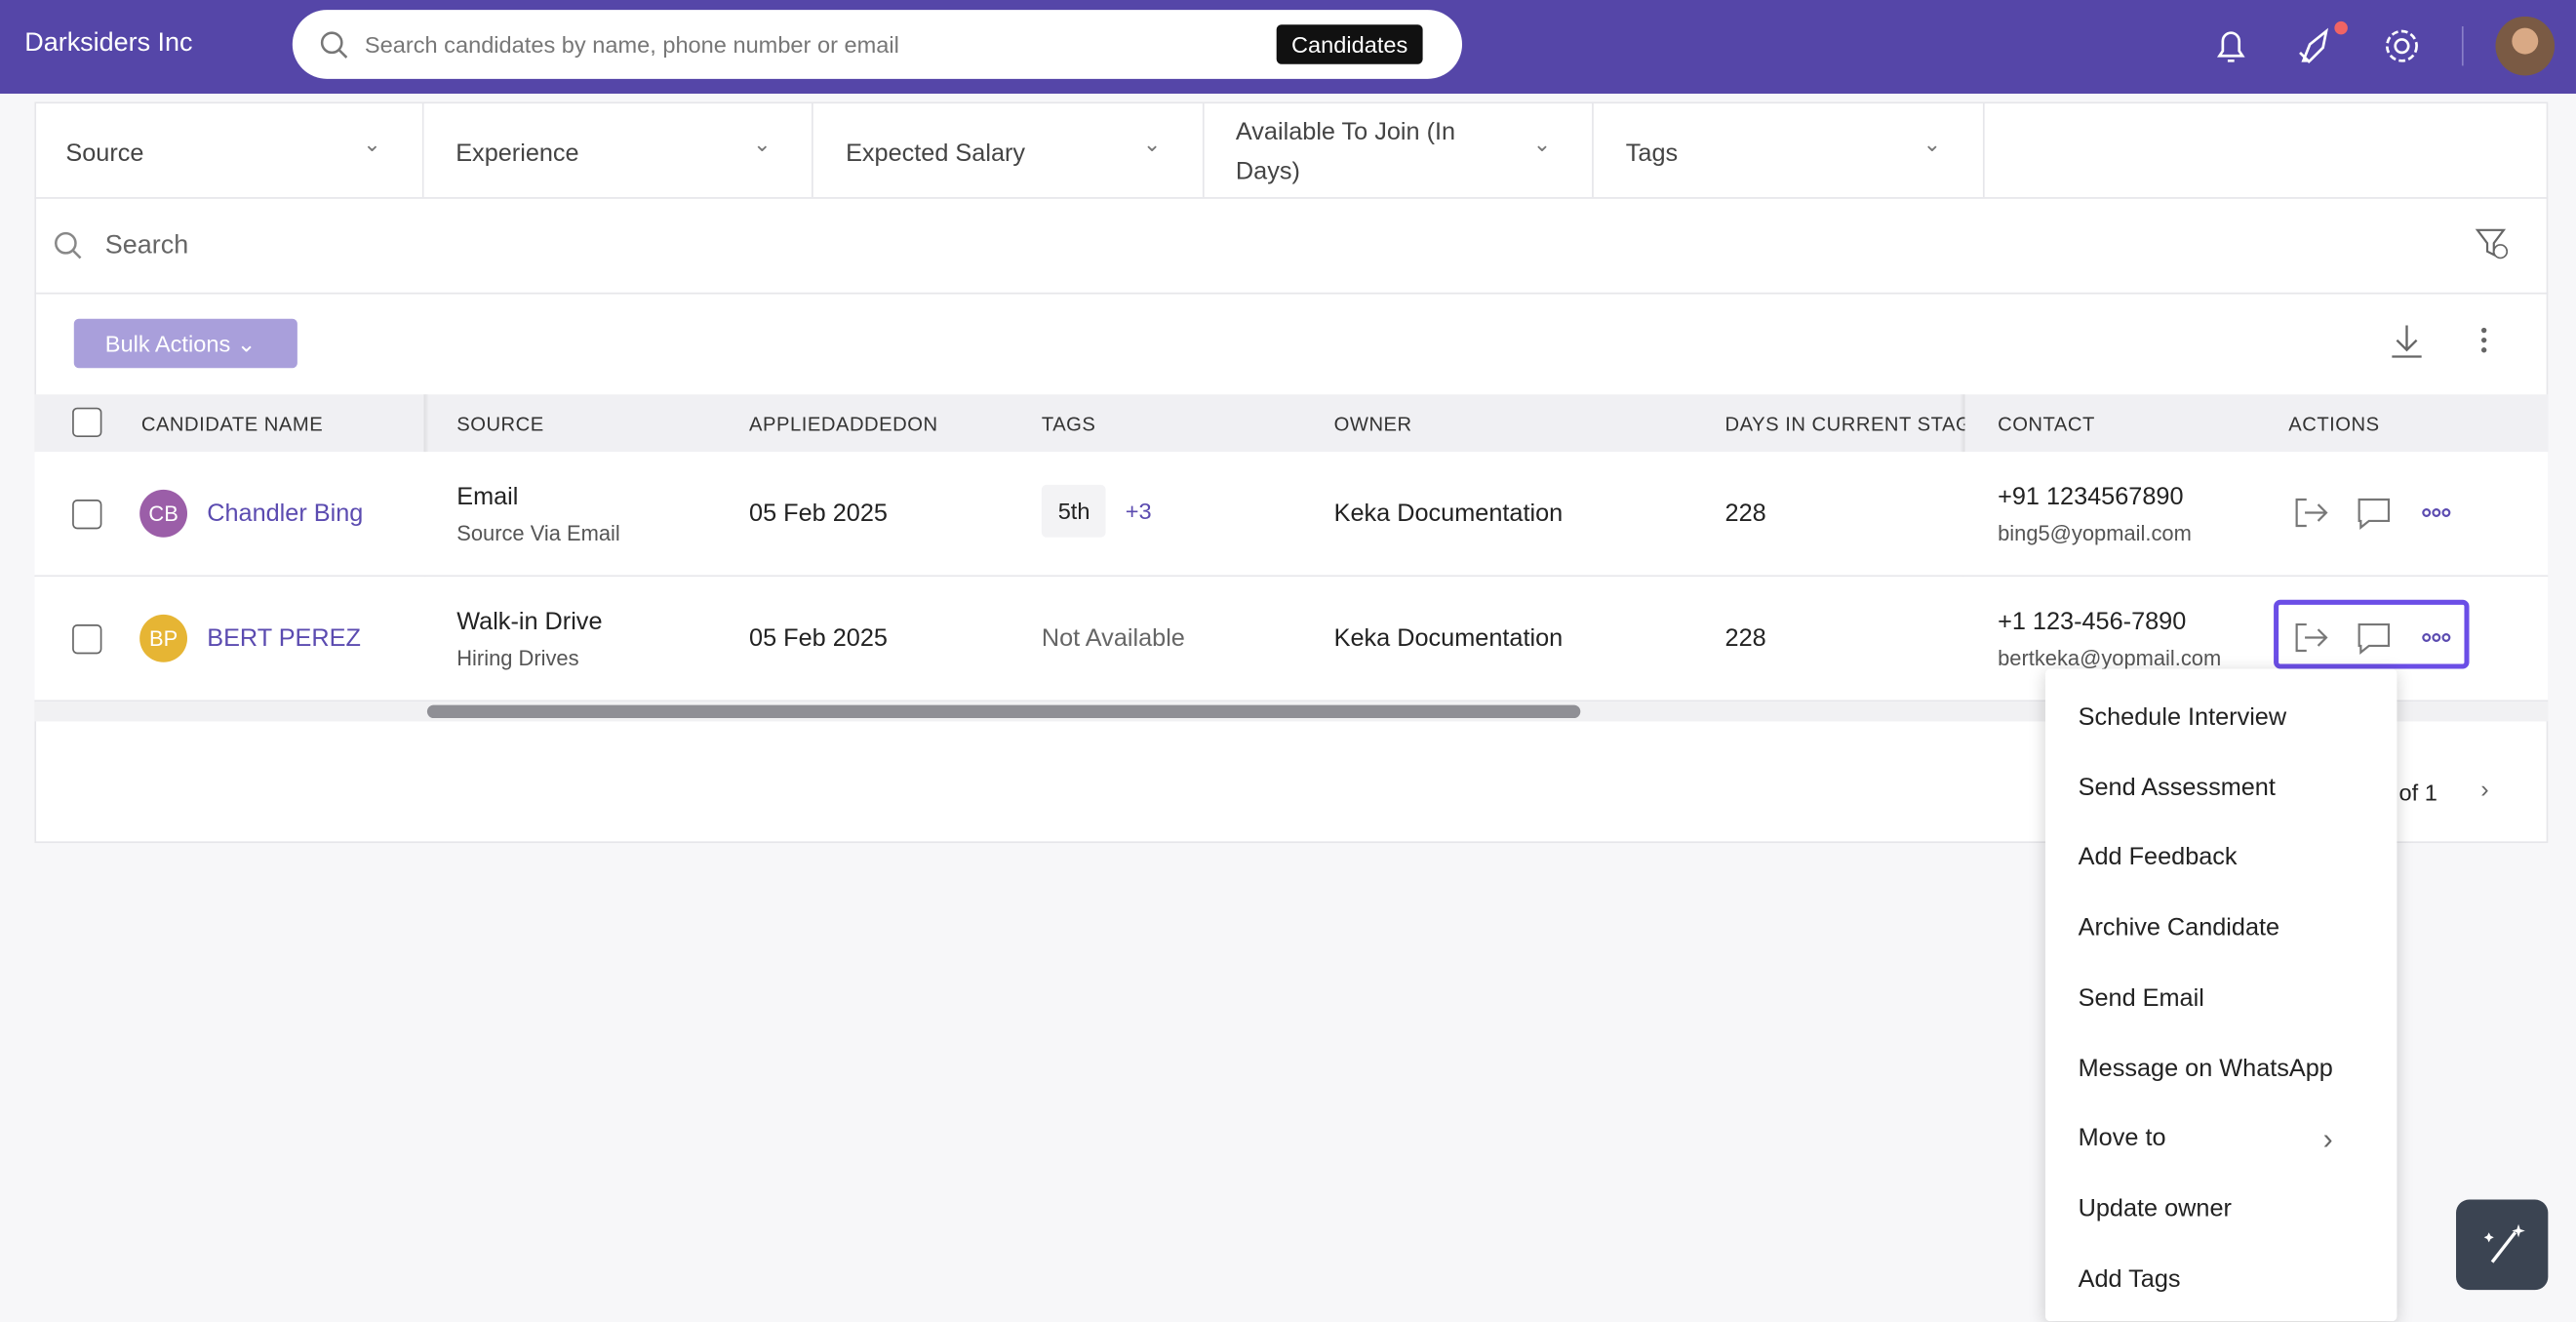 The height and width of the screenshot is (1322, 2576). What do you see at coordinates (2158, 857) in the screenshot?
I see `menu-item: Add Feedback` at bounding box center [2158, 857].